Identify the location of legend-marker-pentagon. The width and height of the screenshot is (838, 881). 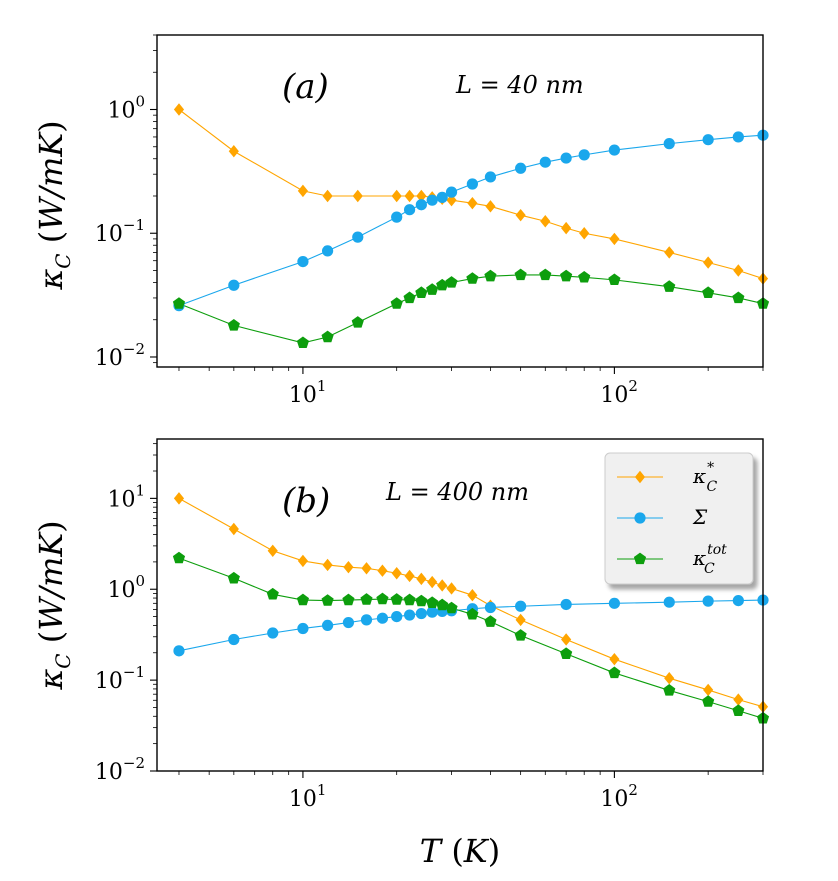
(640, 558).